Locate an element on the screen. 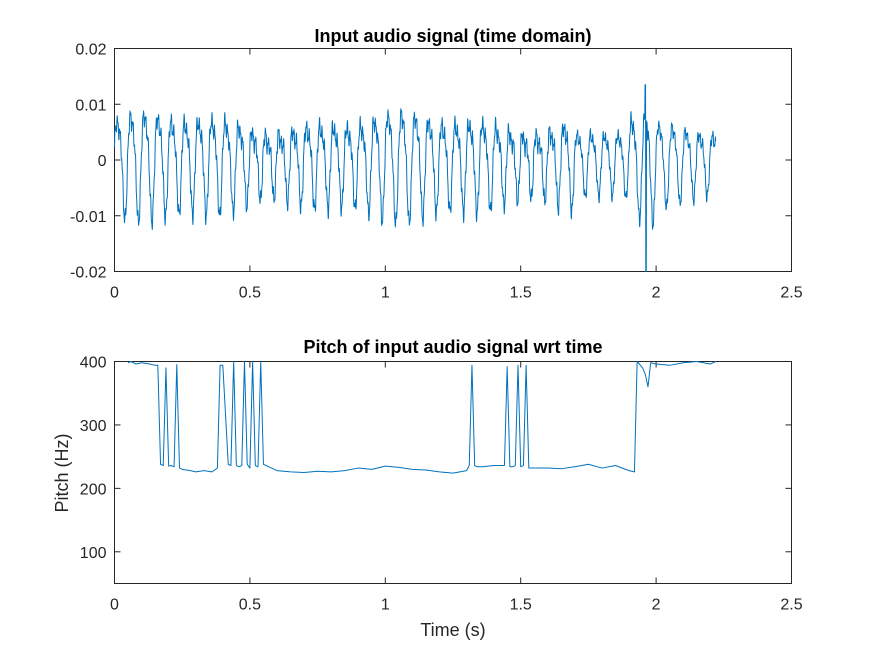 The width and height of the screenshot is (875, 656). signal-ytick-label: 0.02 is located at coordinates (90, 50).